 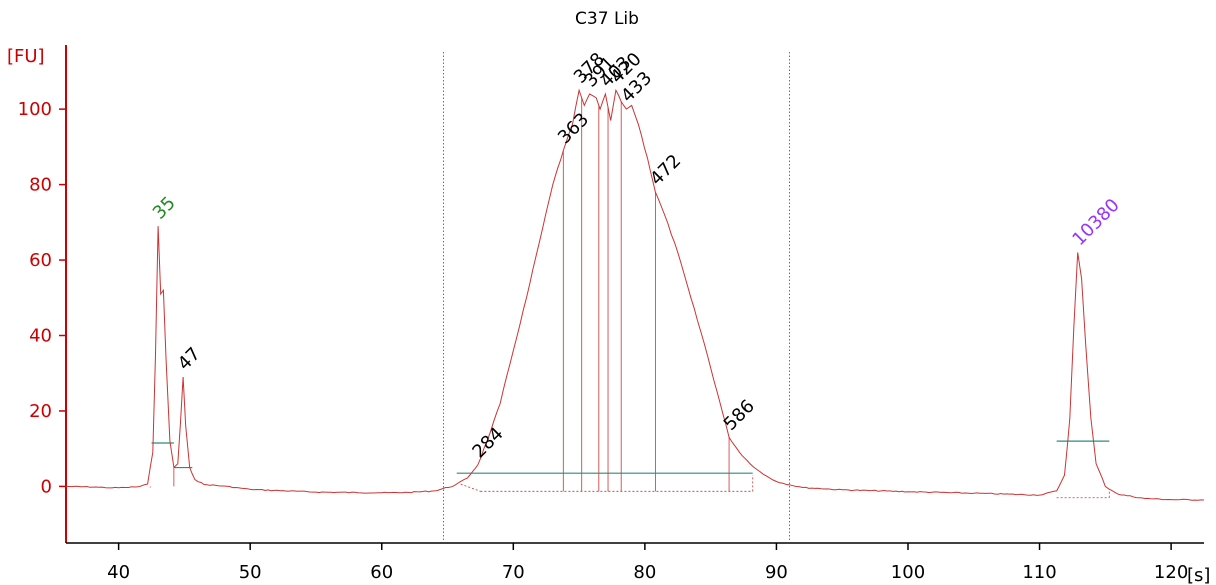 What do you see at coordinates (250, 572) in the screenshot?
I see `x-tick-label: 50` at bounding box center [250, 572].